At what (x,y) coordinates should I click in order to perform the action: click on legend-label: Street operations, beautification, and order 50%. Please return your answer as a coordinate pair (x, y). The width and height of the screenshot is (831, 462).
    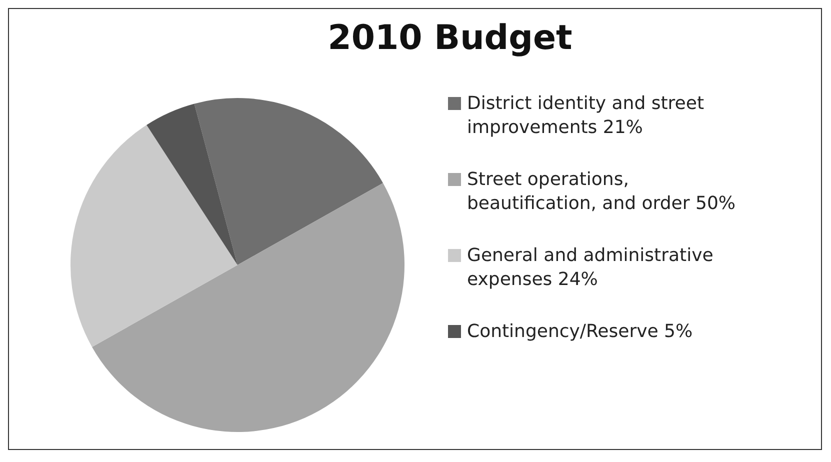
    Looking at the image, I should click on (601, 192).